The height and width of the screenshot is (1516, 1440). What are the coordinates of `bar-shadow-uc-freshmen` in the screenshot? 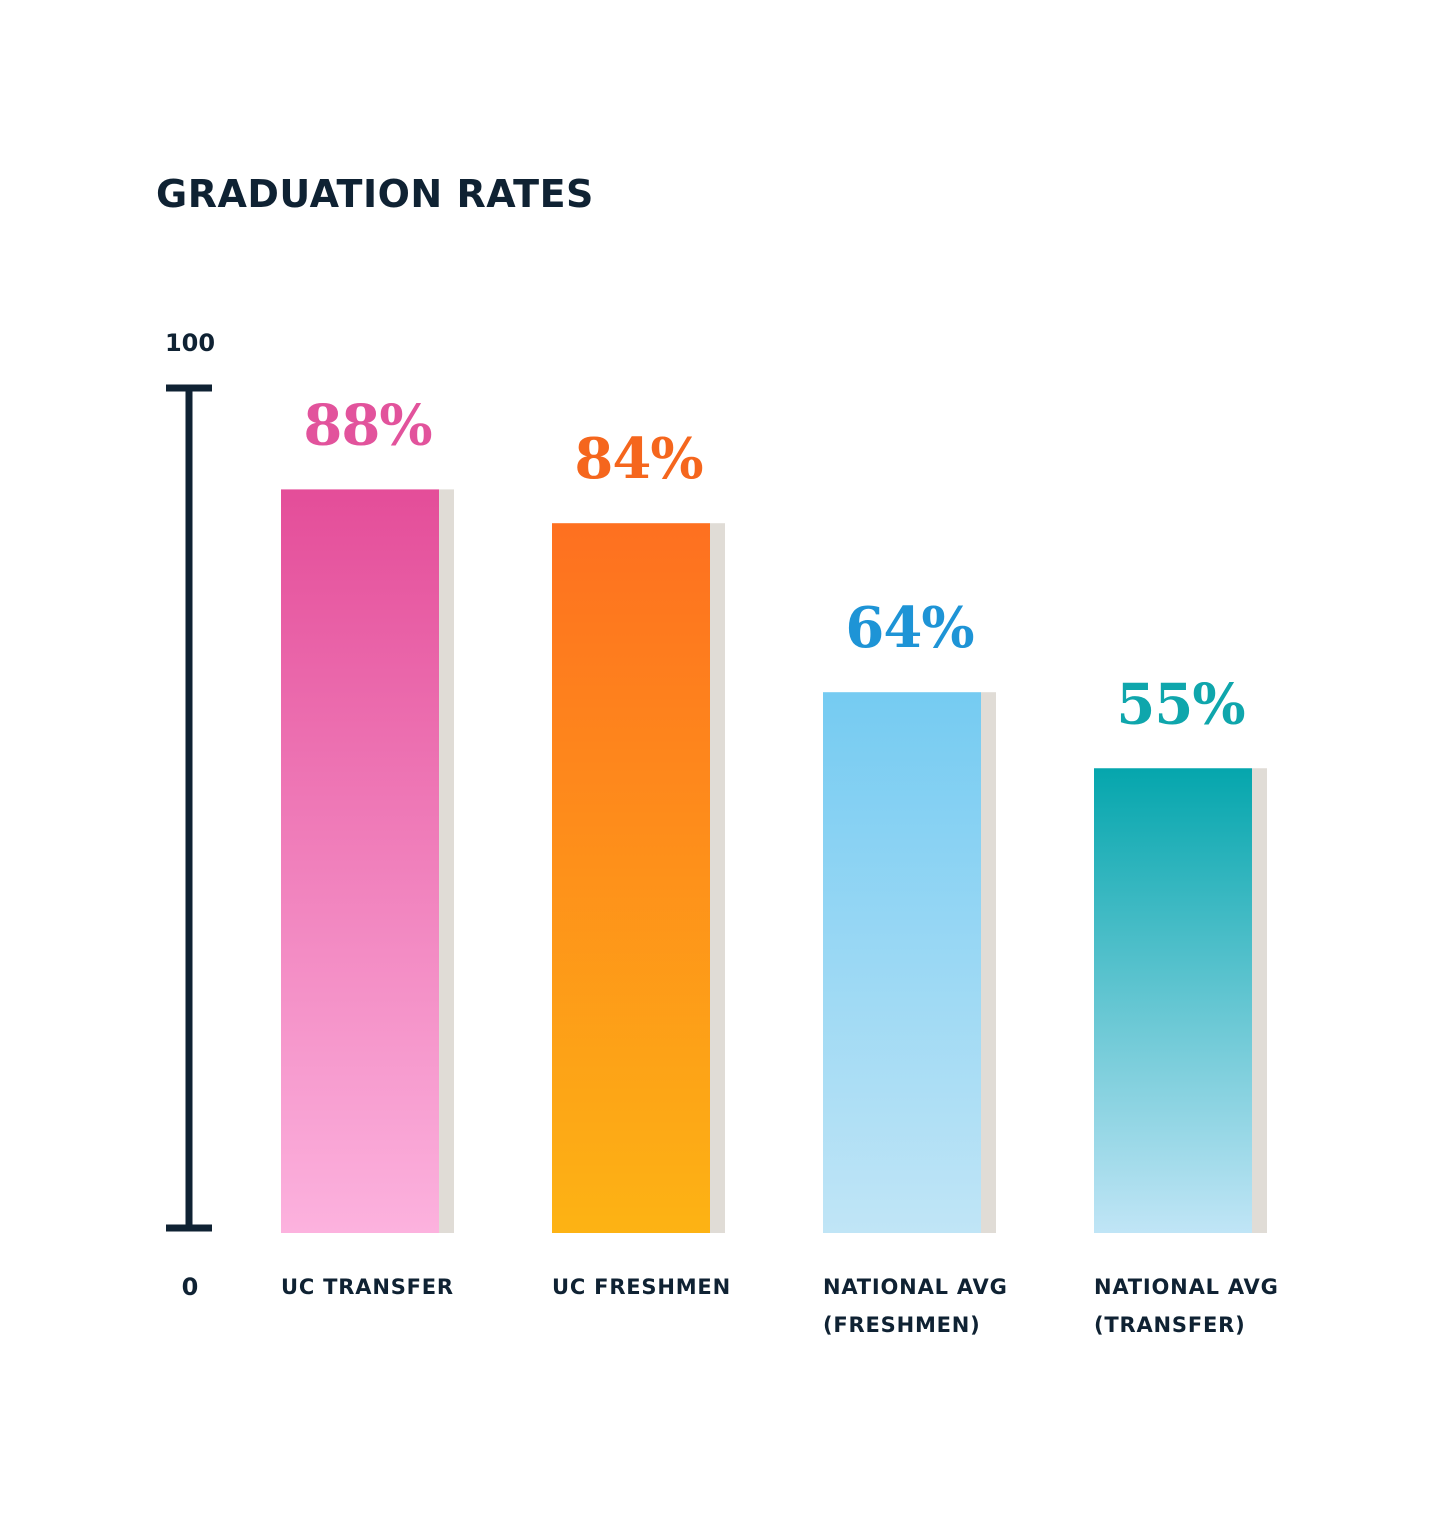 It's located at (717, 878).